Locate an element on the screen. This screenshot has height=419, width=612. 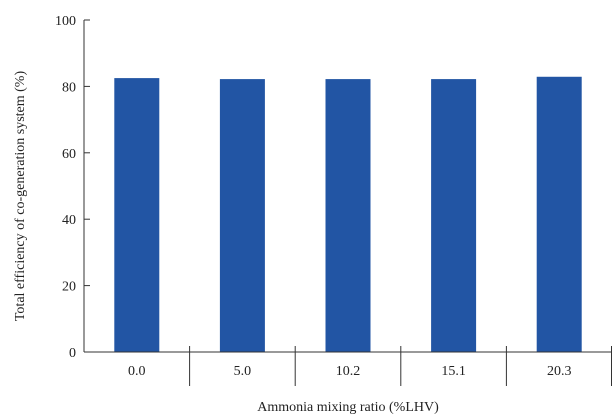
y-tick-label: 80 is located at coordinates (69, 87).